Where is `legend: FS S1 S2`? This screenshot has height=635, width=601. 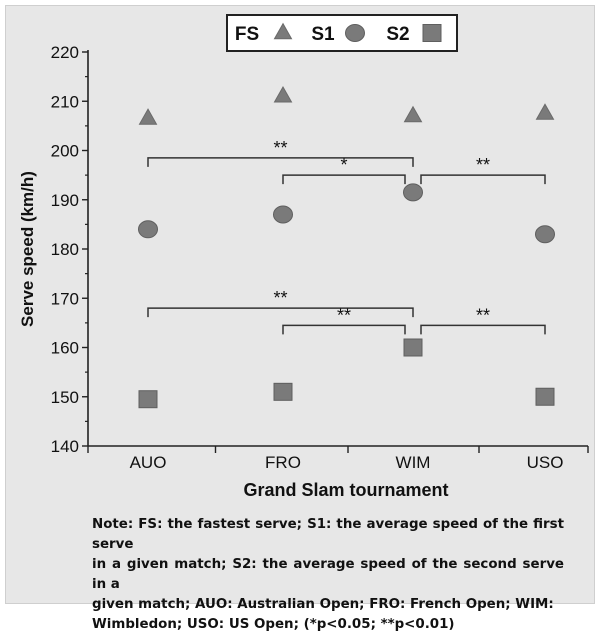
legend: FS S1 S2 is located at coordinates (342, 33).